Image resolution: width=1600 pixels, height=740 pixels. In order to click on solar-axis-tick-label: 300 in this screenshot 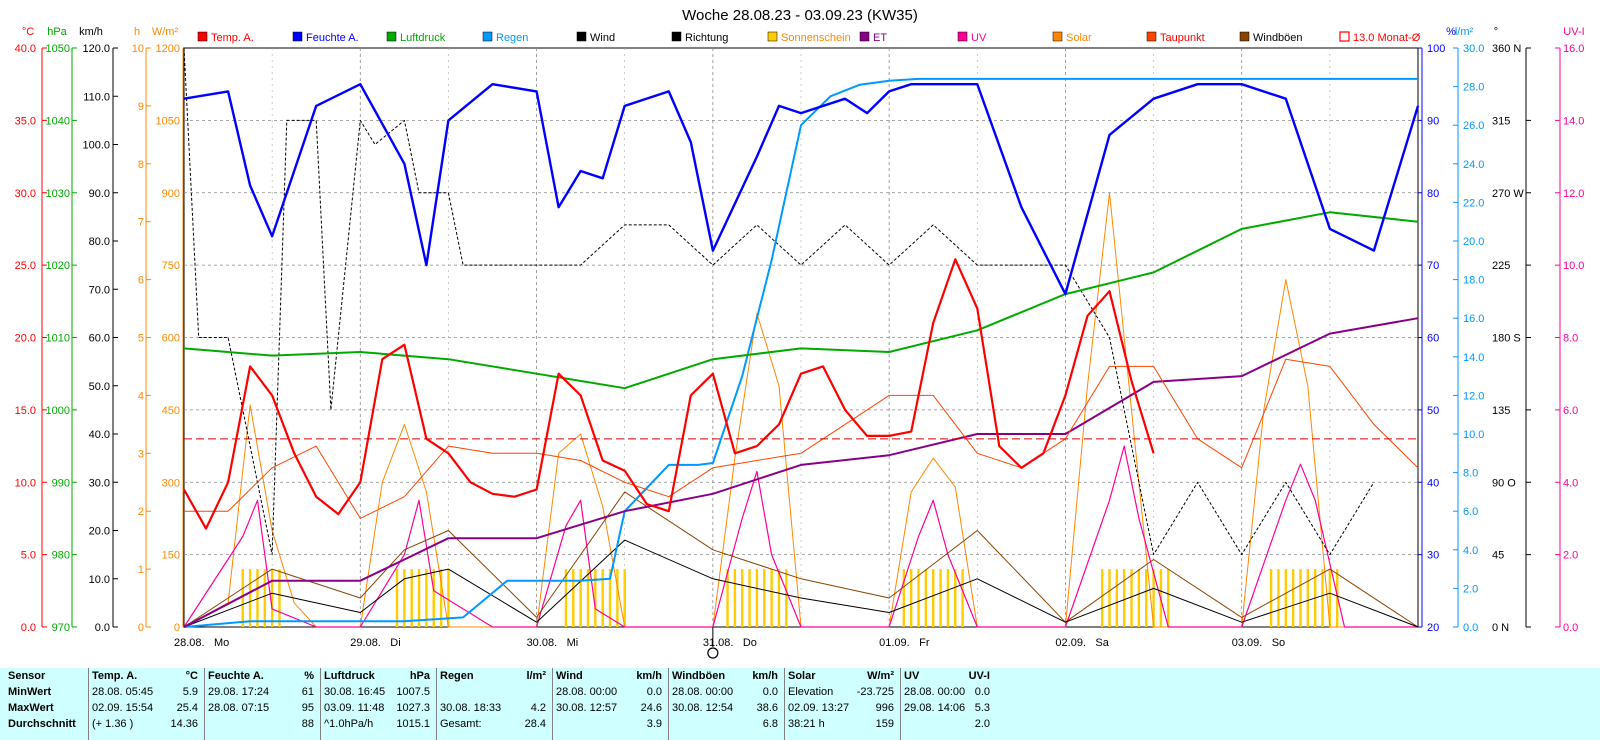, I will do `click(171, 483)`.